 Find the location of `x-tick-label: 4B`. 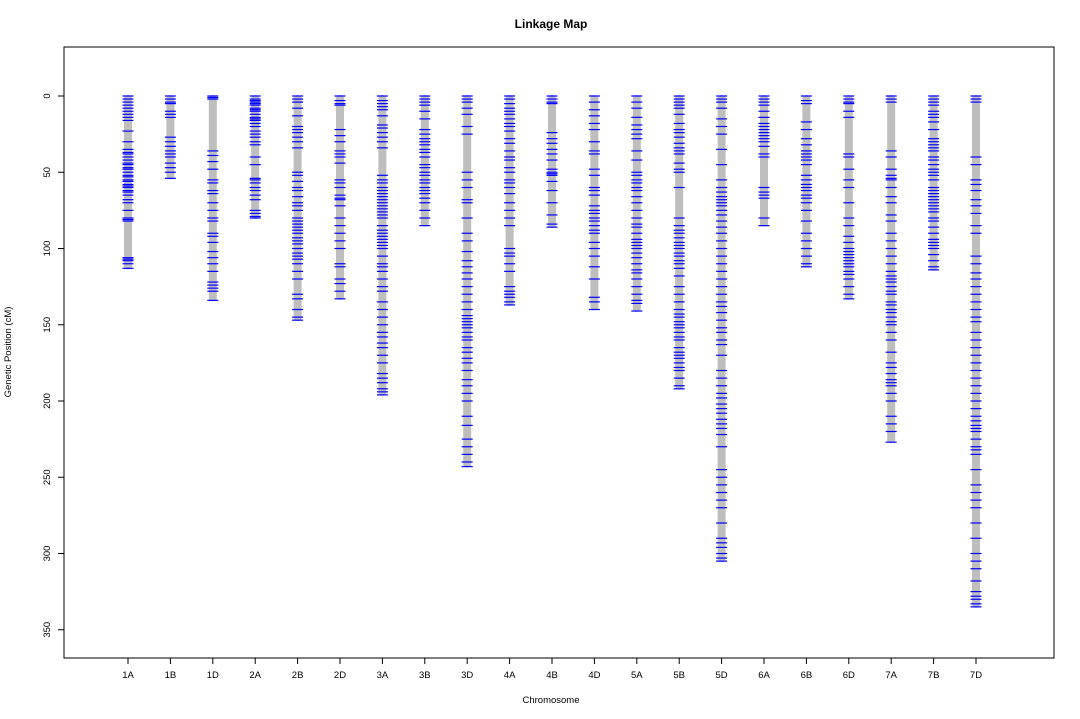

x-tick-label: 4B is located at coordinates (552, 675).